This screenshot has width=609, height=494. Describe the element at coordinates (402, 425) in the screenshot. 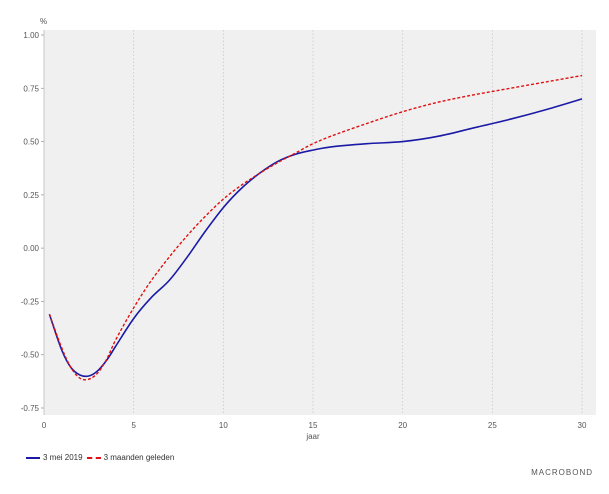

I see `x-tick-label: 20` at that location.